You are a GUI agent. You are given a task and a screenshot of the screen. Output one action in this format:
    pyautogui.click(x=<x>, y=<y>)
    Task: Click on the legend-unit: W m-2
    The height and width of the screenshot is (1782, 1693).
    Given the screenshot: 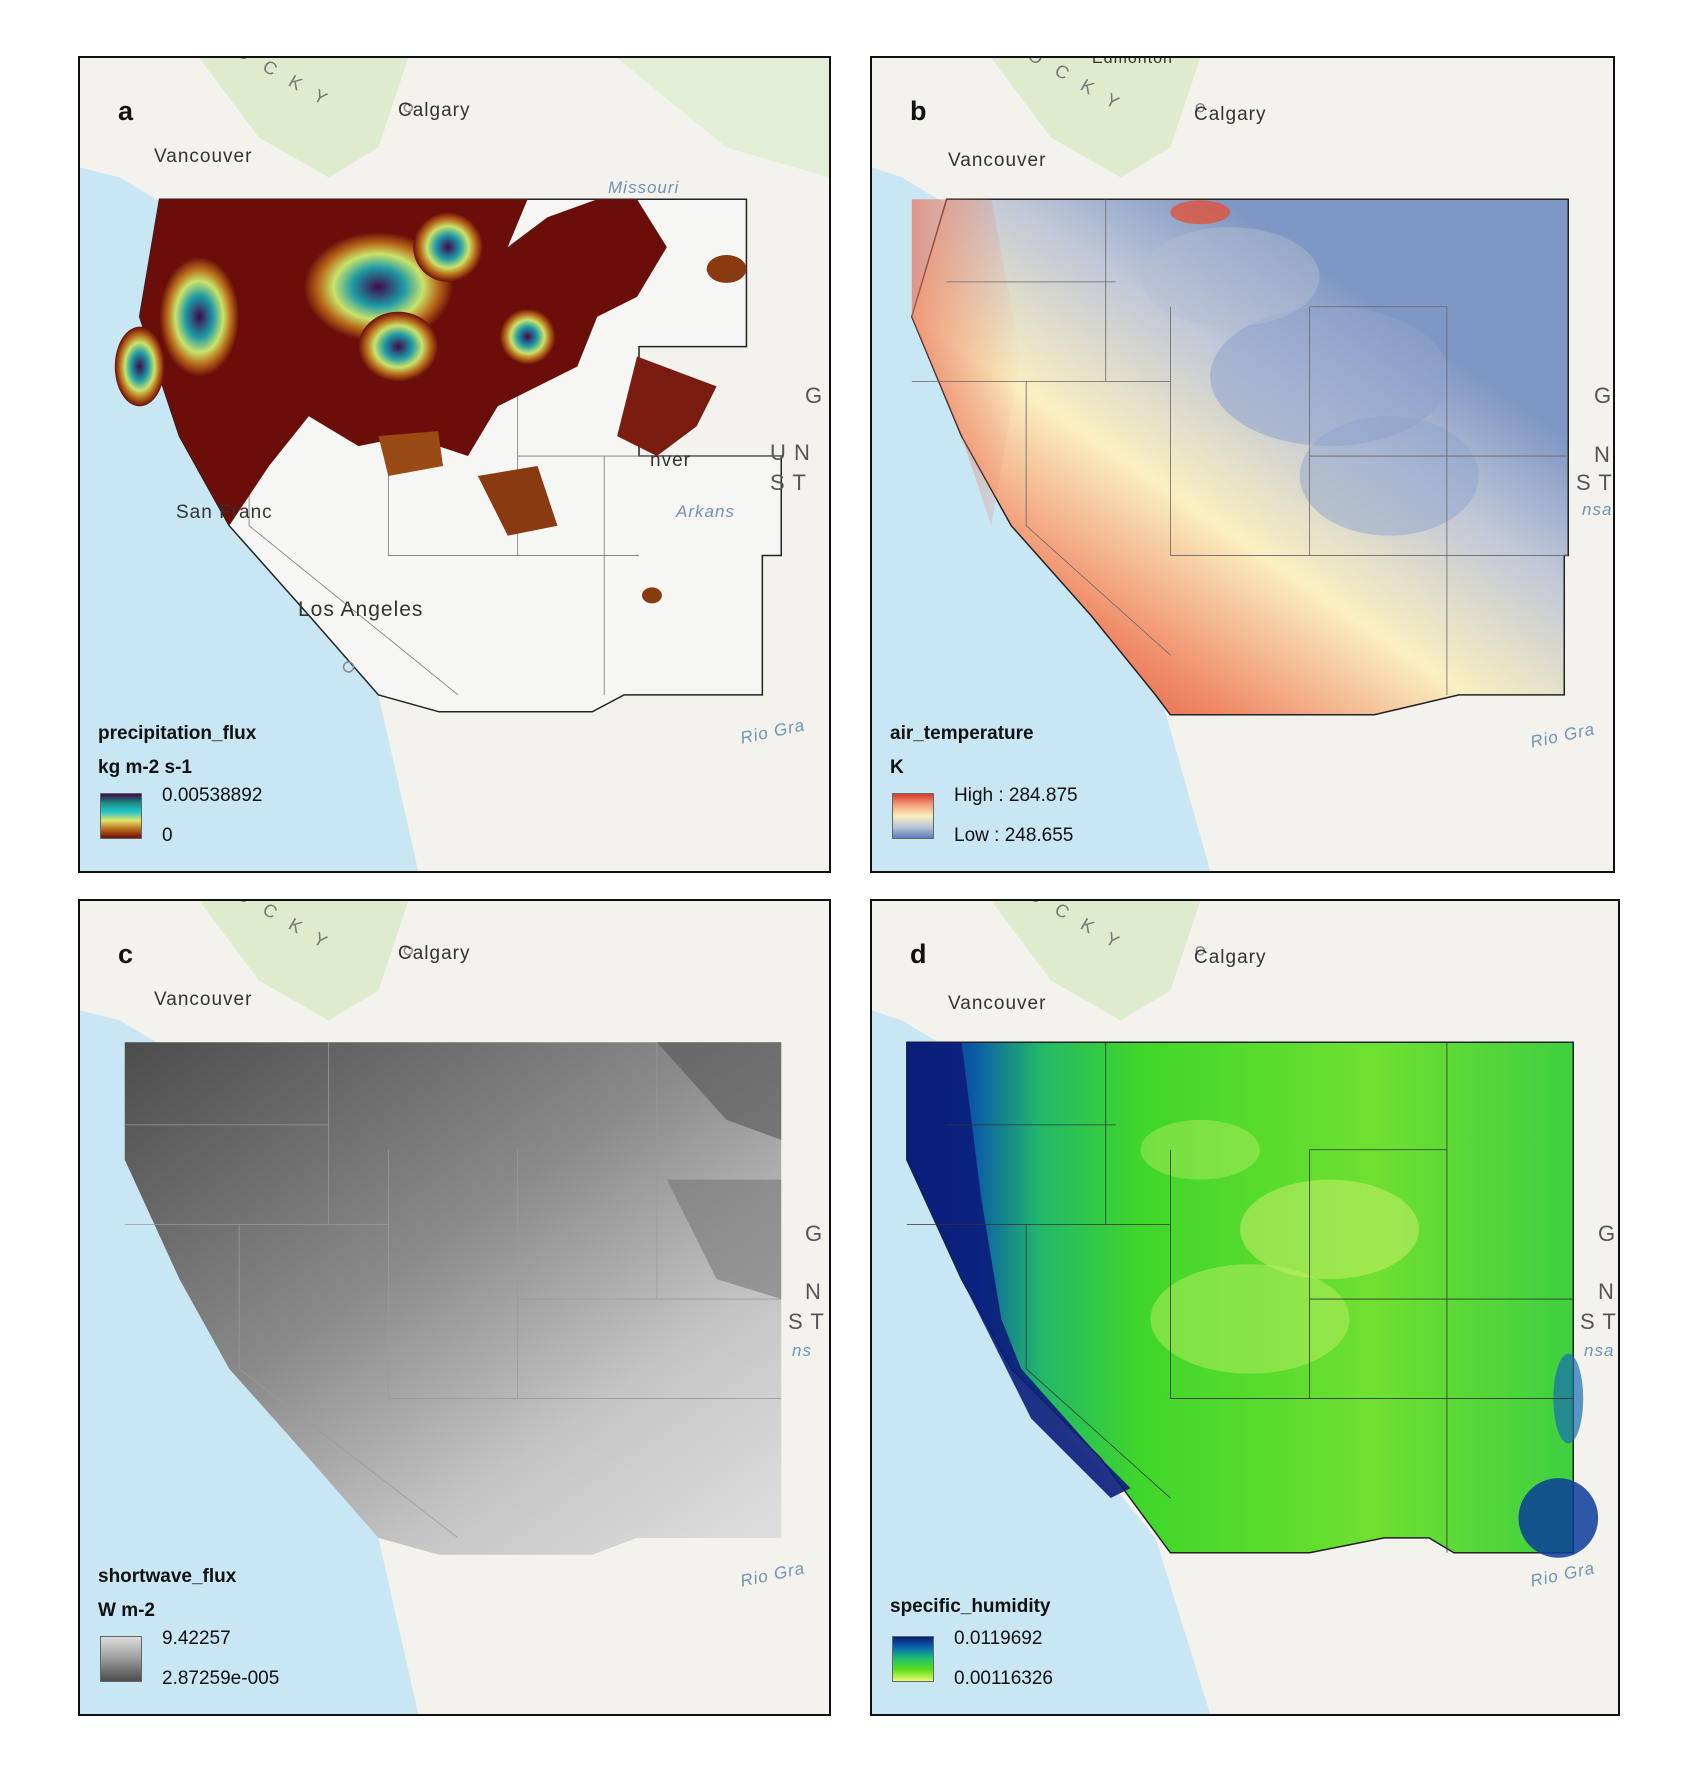 What is the action you would take?
    pyautogui.click(x=126, y=1610)
    